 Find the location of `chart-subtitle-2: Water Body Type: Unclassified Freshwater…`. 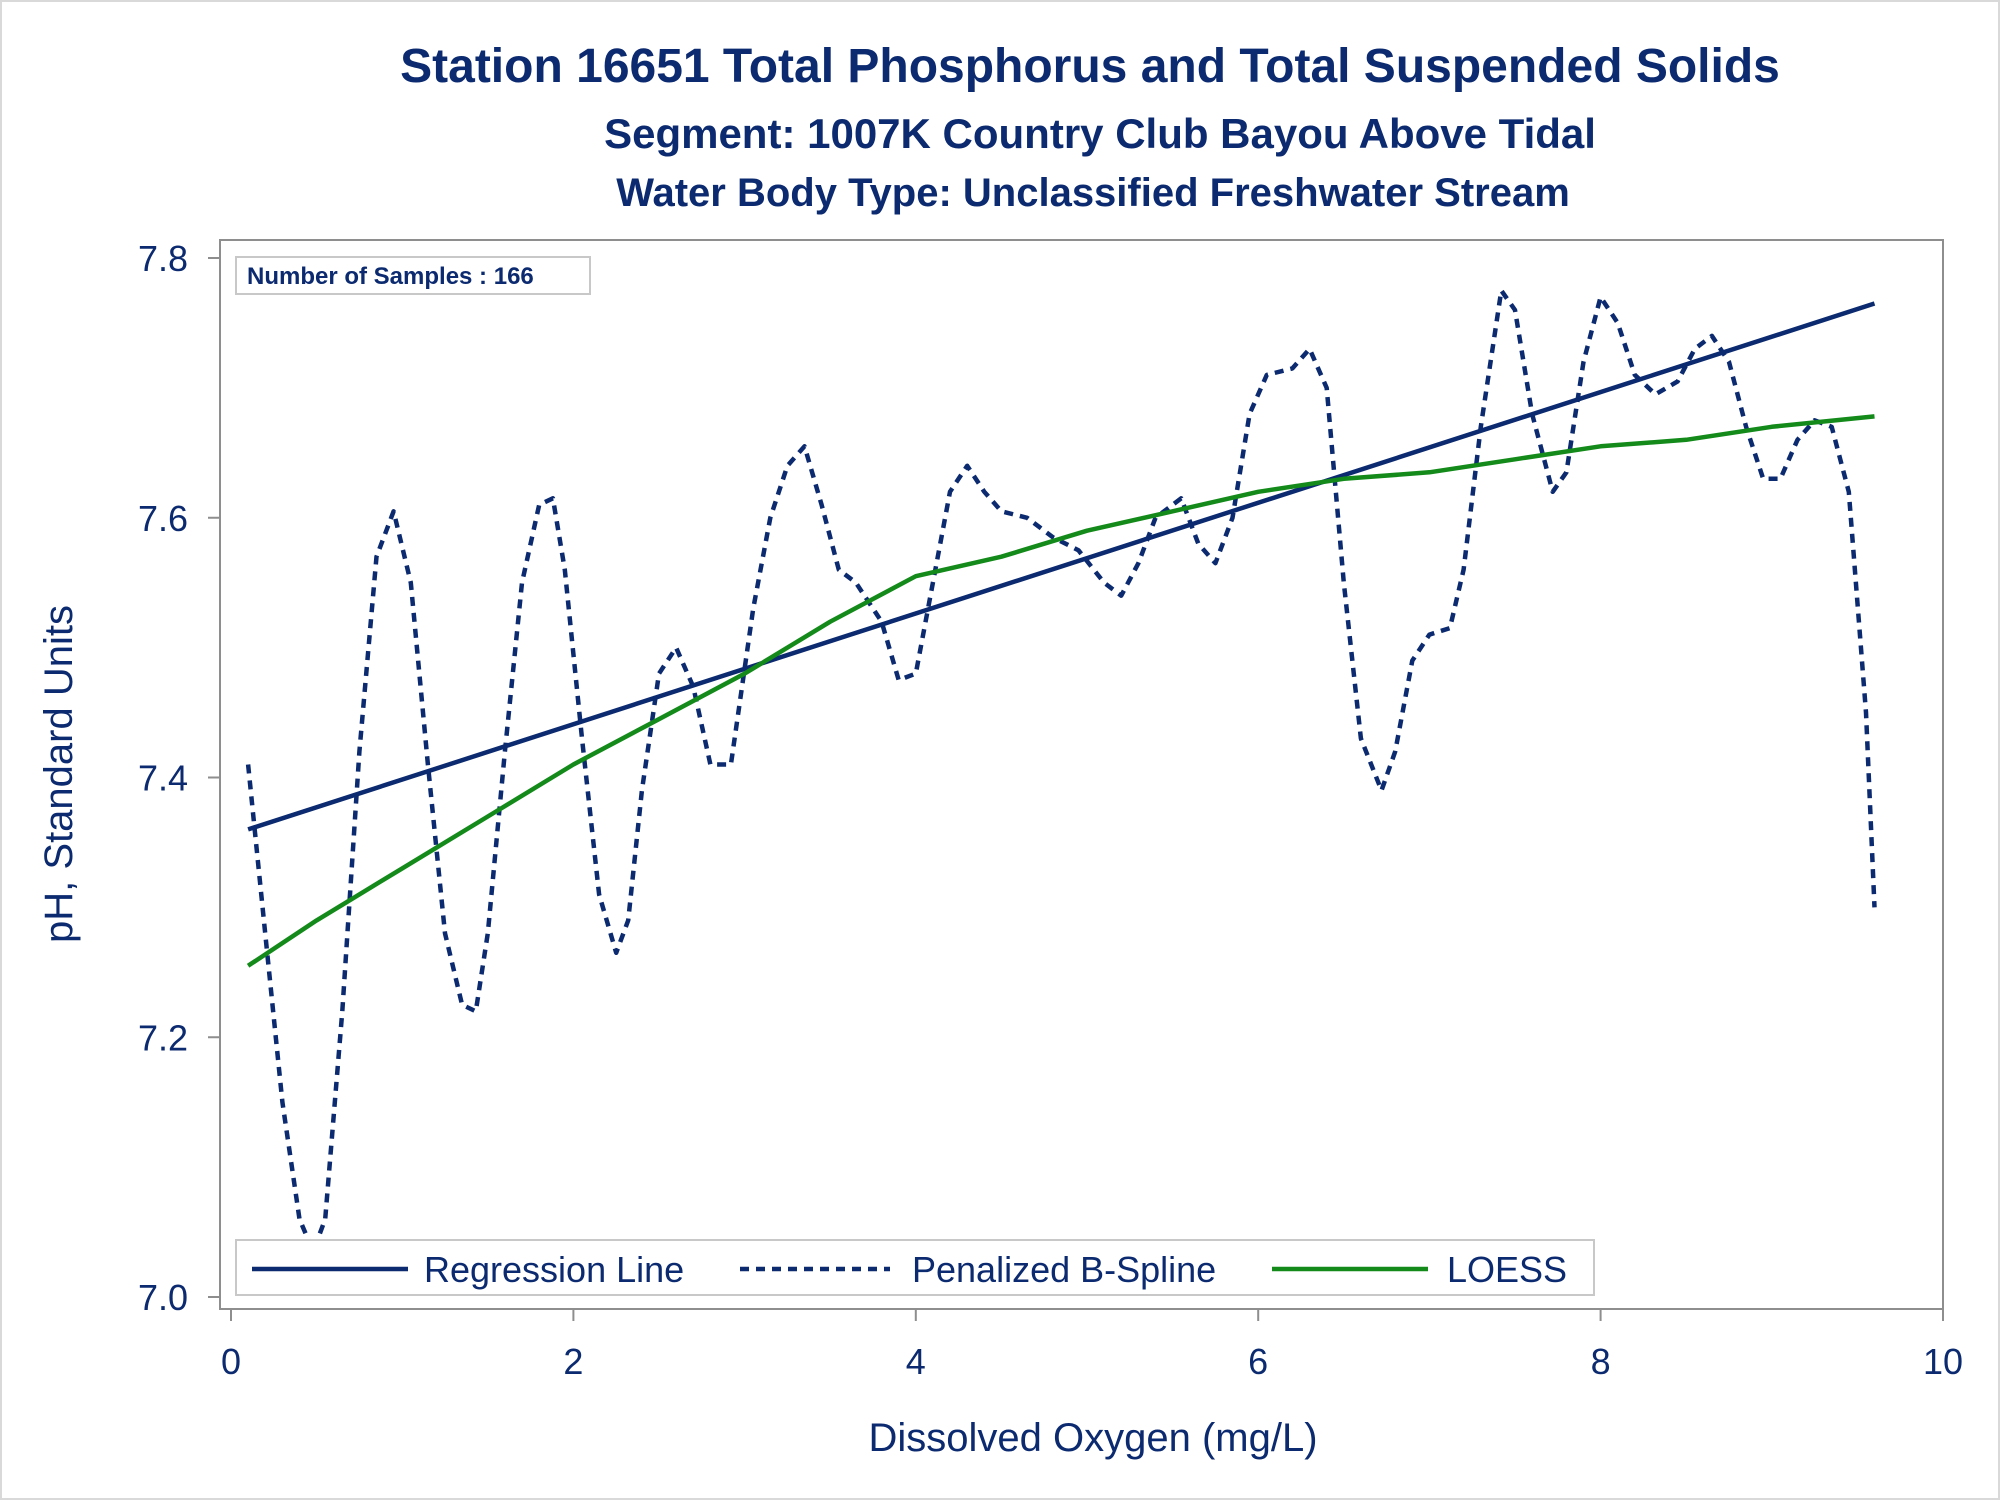

chart-subtitle-2: Water Body Type: Unclassified Freshwater… is located at coordinates (1093, 193).